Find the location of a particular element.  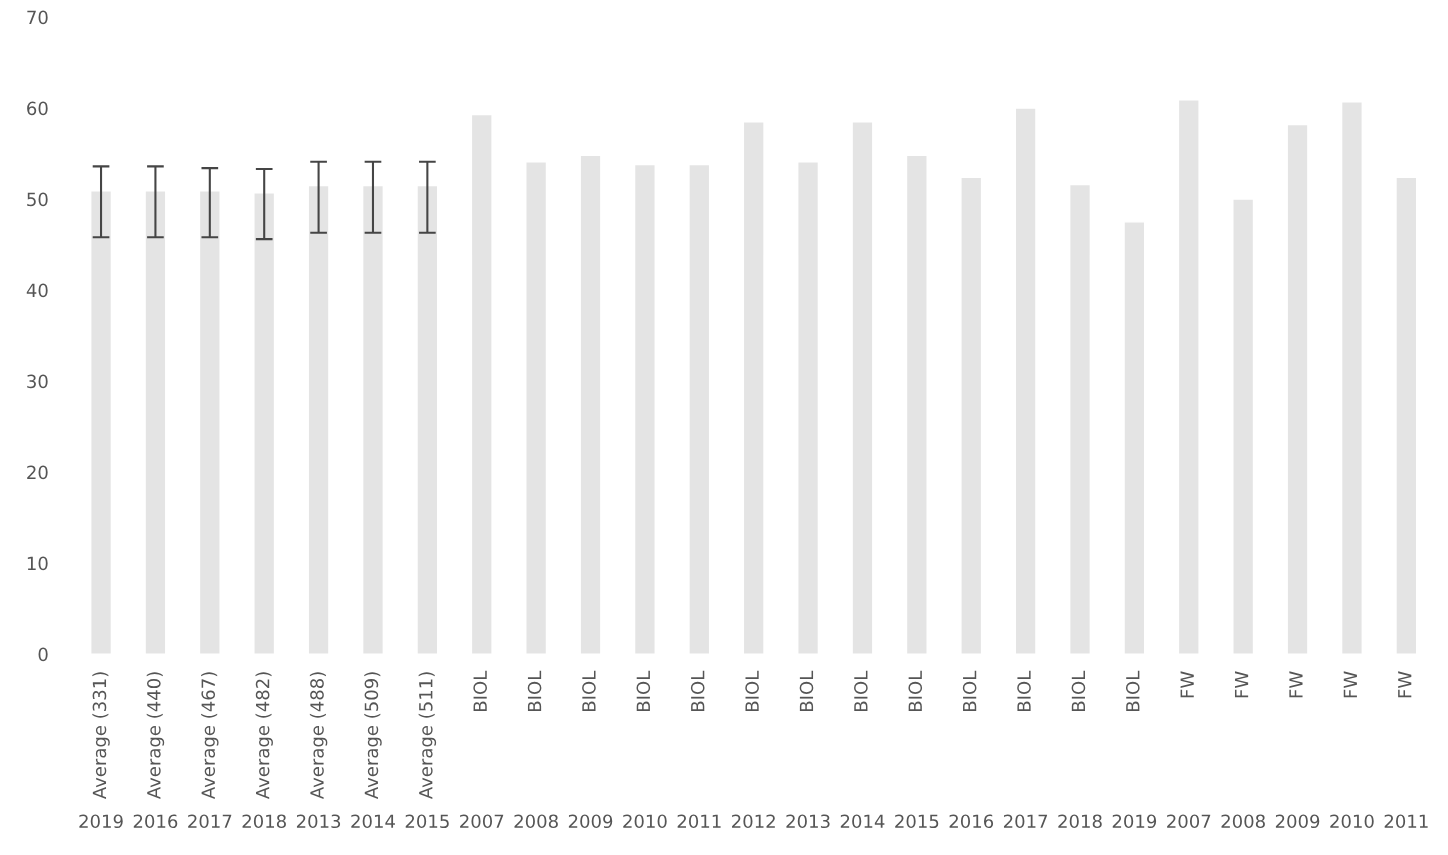

category-label: Average (467) 2017 is located at coordinates (210, 750).